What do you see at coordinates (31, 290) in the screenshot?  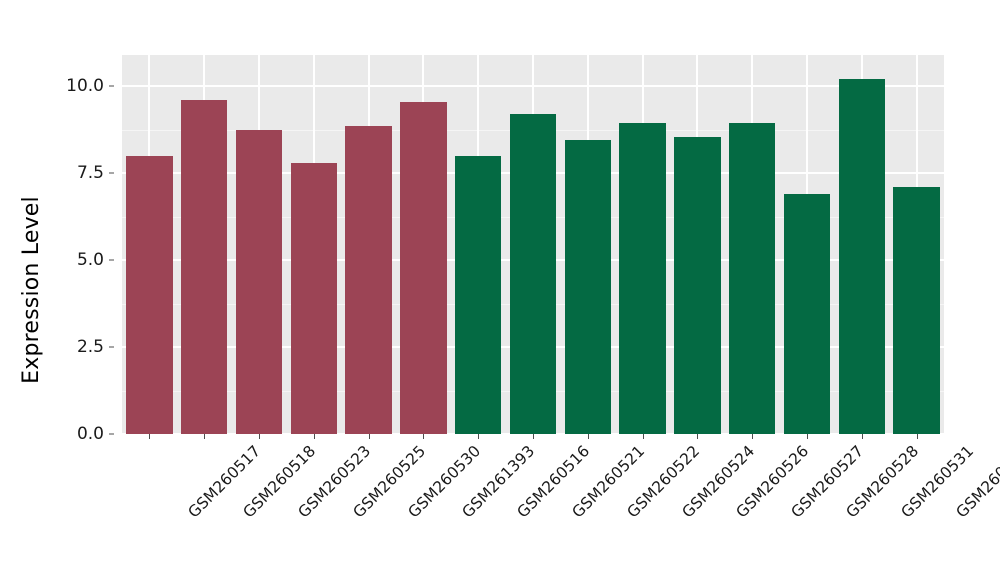 I see `y-axis-title: Expression Level` at bounding box center [31, 290].